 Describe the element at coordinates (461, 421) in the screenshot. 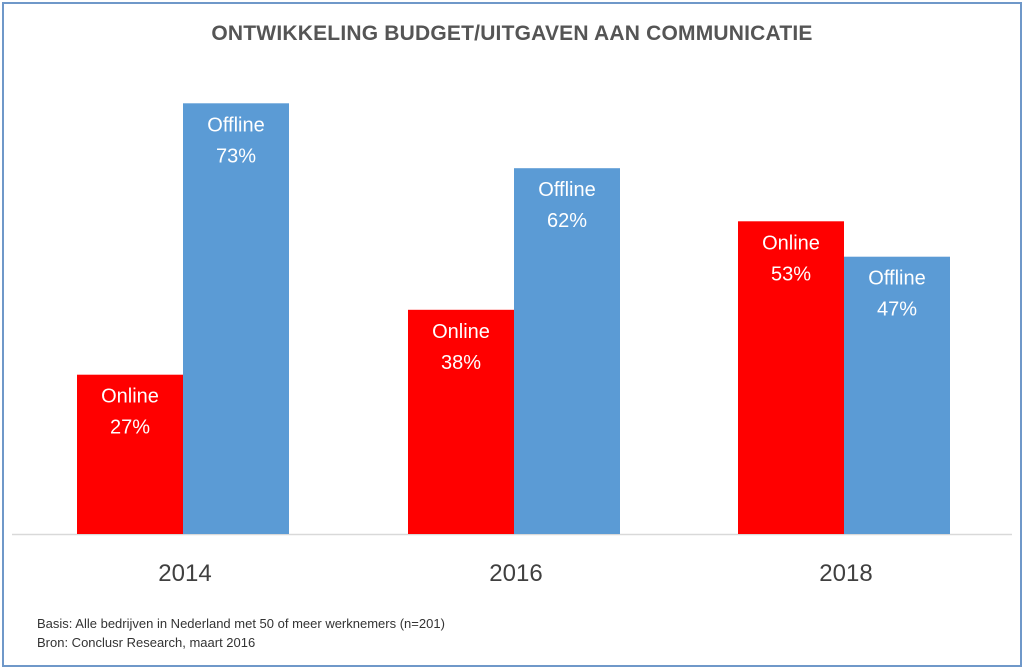

I see `bar-online-2016` at that location.